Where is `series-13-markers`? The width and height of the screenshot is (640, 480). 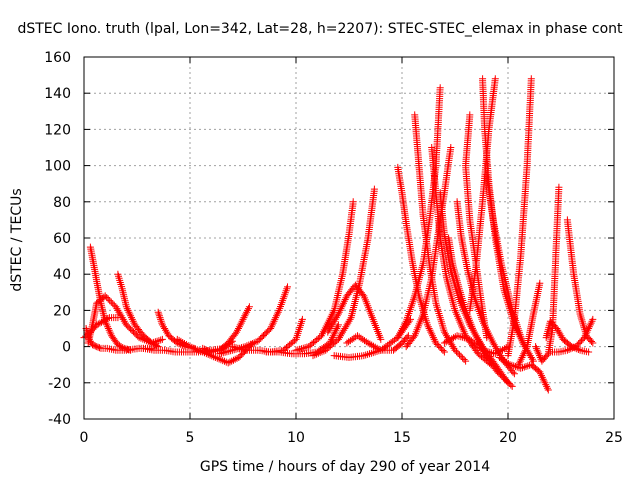
series-13-markers is located at coordinates (324, 276).